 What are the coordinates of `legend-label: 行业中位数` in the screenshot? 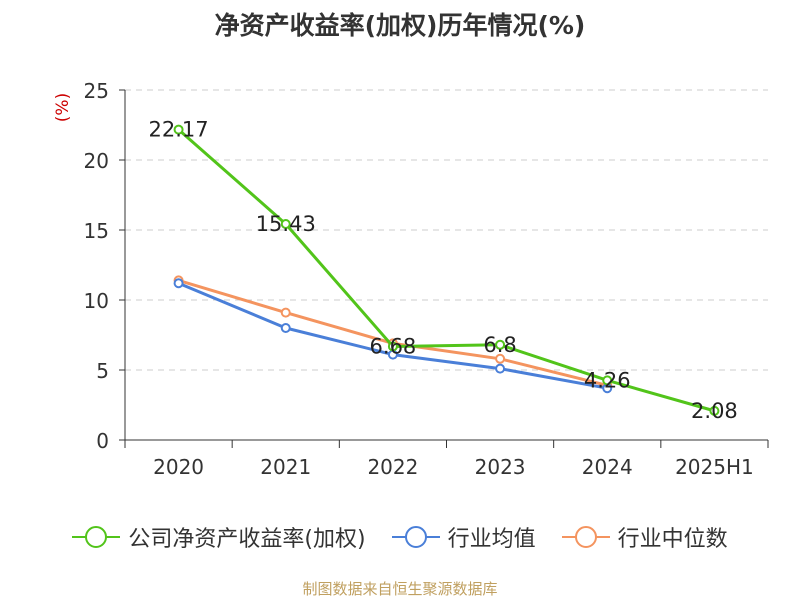 It's located at (672, 539).